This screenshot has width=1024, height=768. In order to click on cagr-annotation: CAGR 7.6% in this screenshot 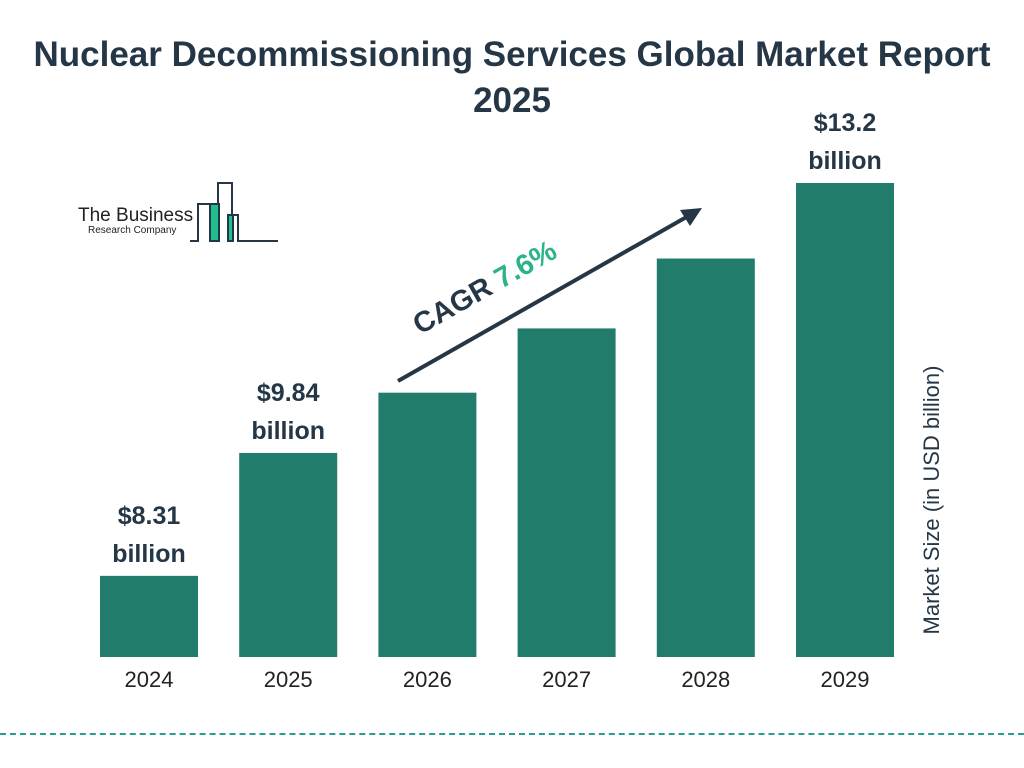, I will do `click(485, 288)`.